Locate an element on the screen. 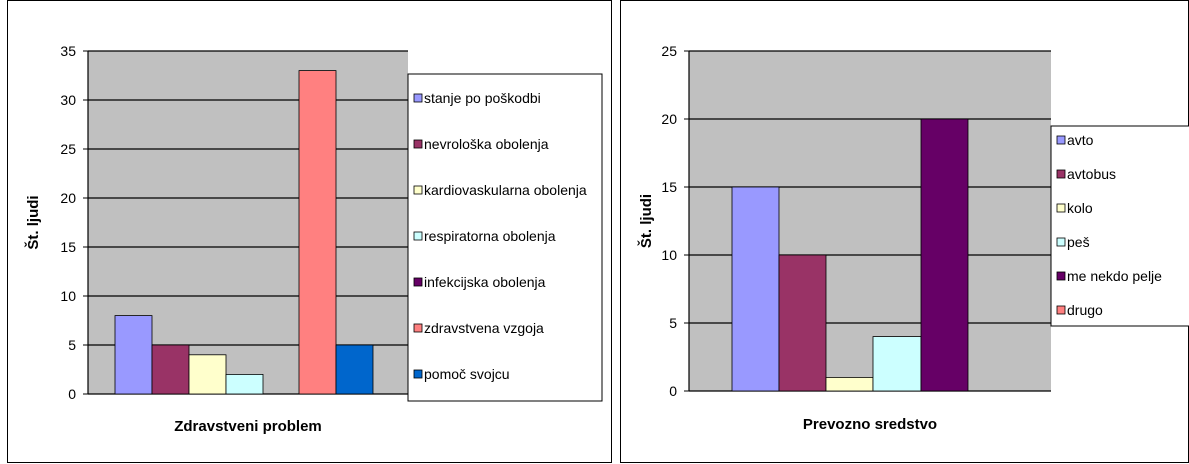  legend-label: stanje po poškodbi is located at coordinates (482, 98).